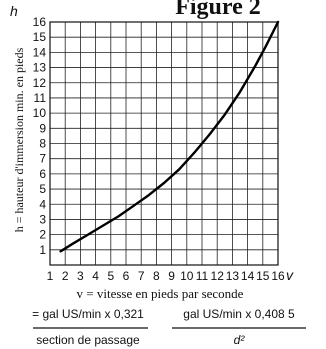 The image size is (326, 349). What do you see at coordinates (160, 293) in the screenshot?
I see `x-axis-title: v = vitesse en pieds par seconde` at bounding box center [160, 293].